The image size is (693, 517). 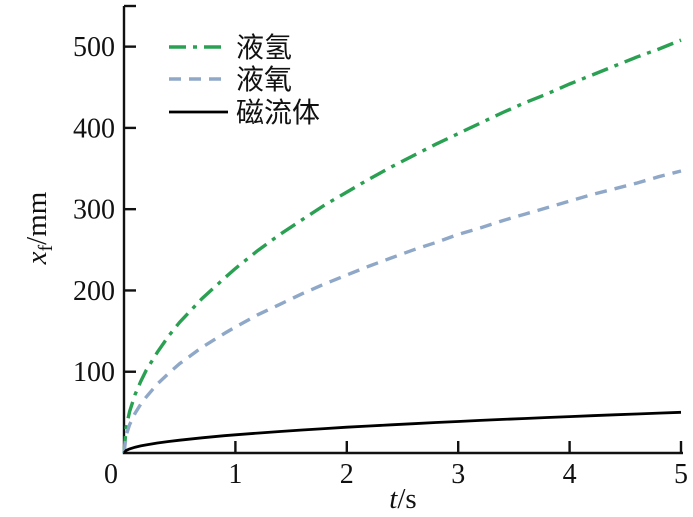 I want to click on x-tick-label: 4, so click(x=570, y=474).